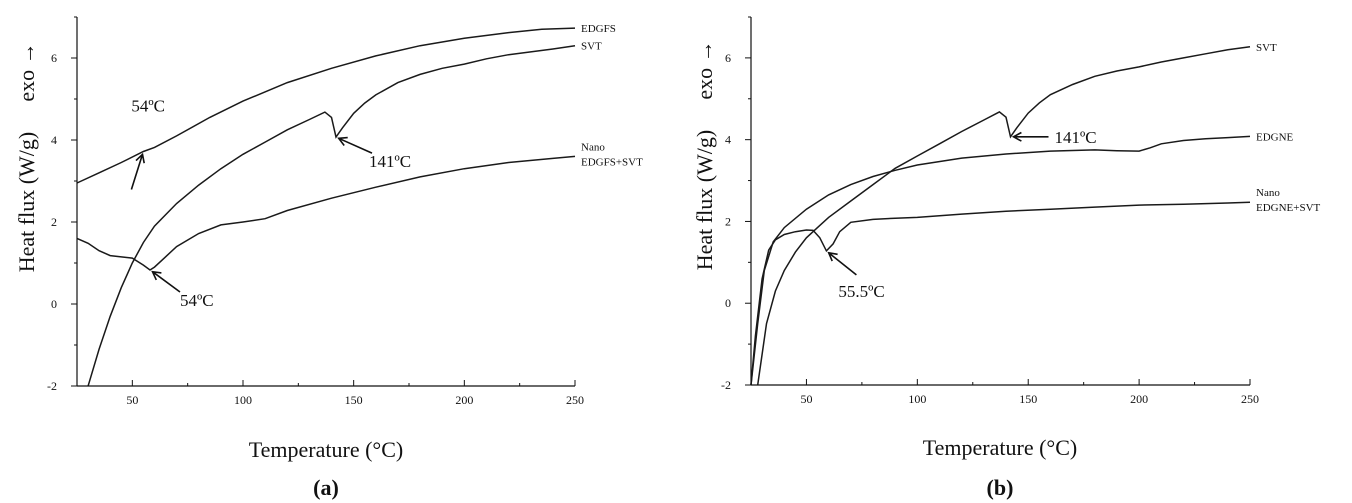 The image size is (1352, 503). I want to click on panel-b-y-tick-label: -2, so click(726, 385).